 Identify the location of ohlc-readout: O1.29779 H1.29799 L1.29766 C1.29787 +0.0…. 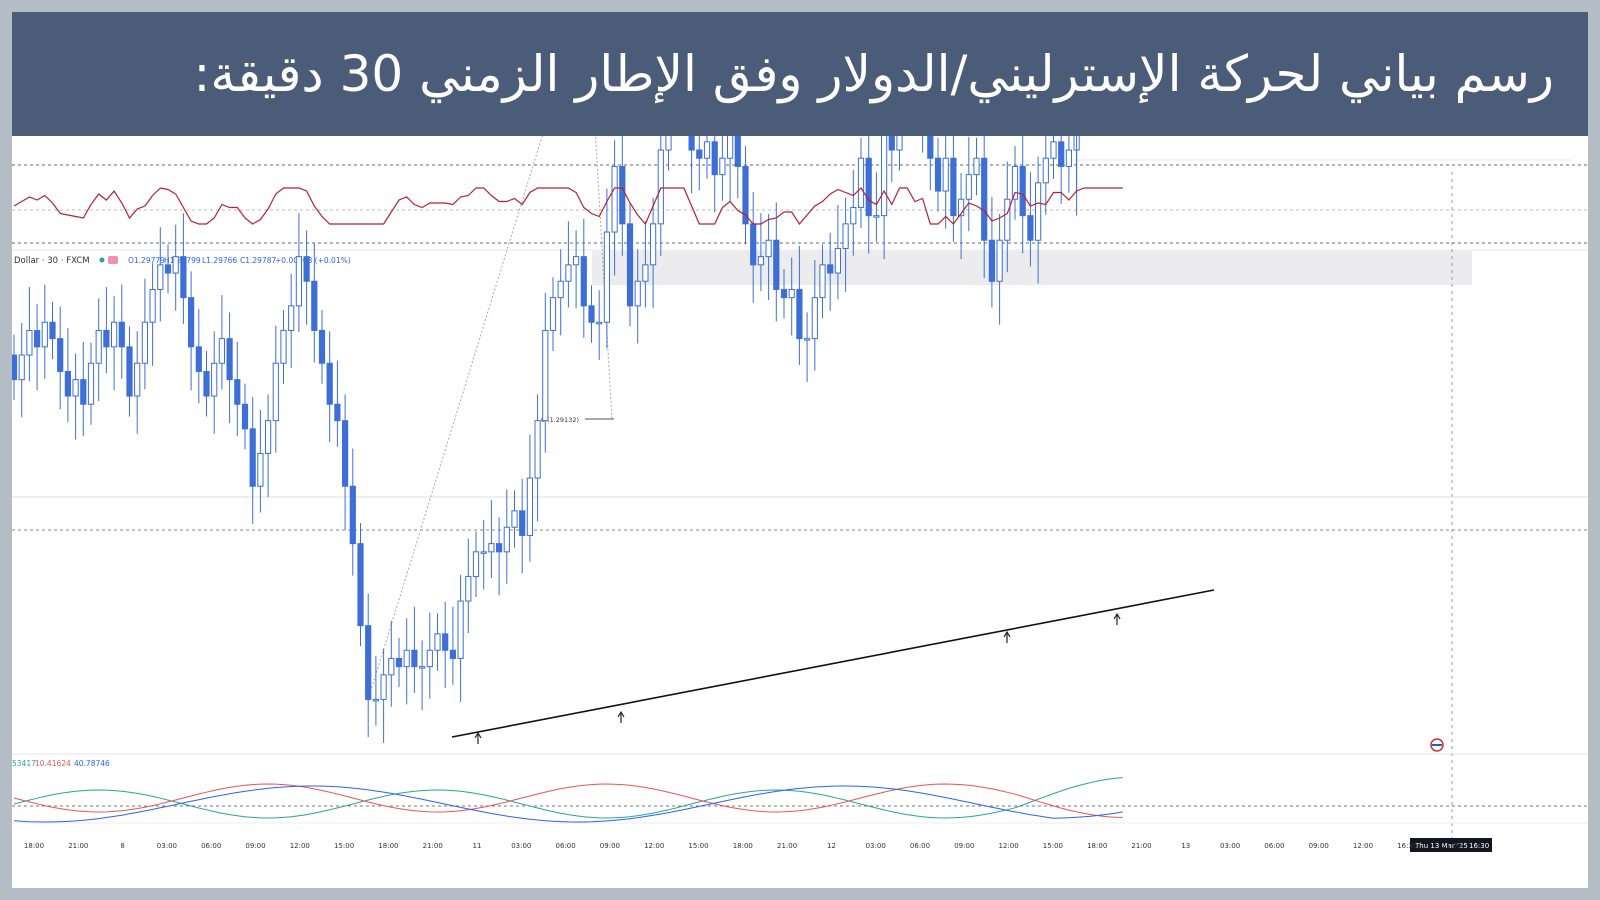
(239, 260).